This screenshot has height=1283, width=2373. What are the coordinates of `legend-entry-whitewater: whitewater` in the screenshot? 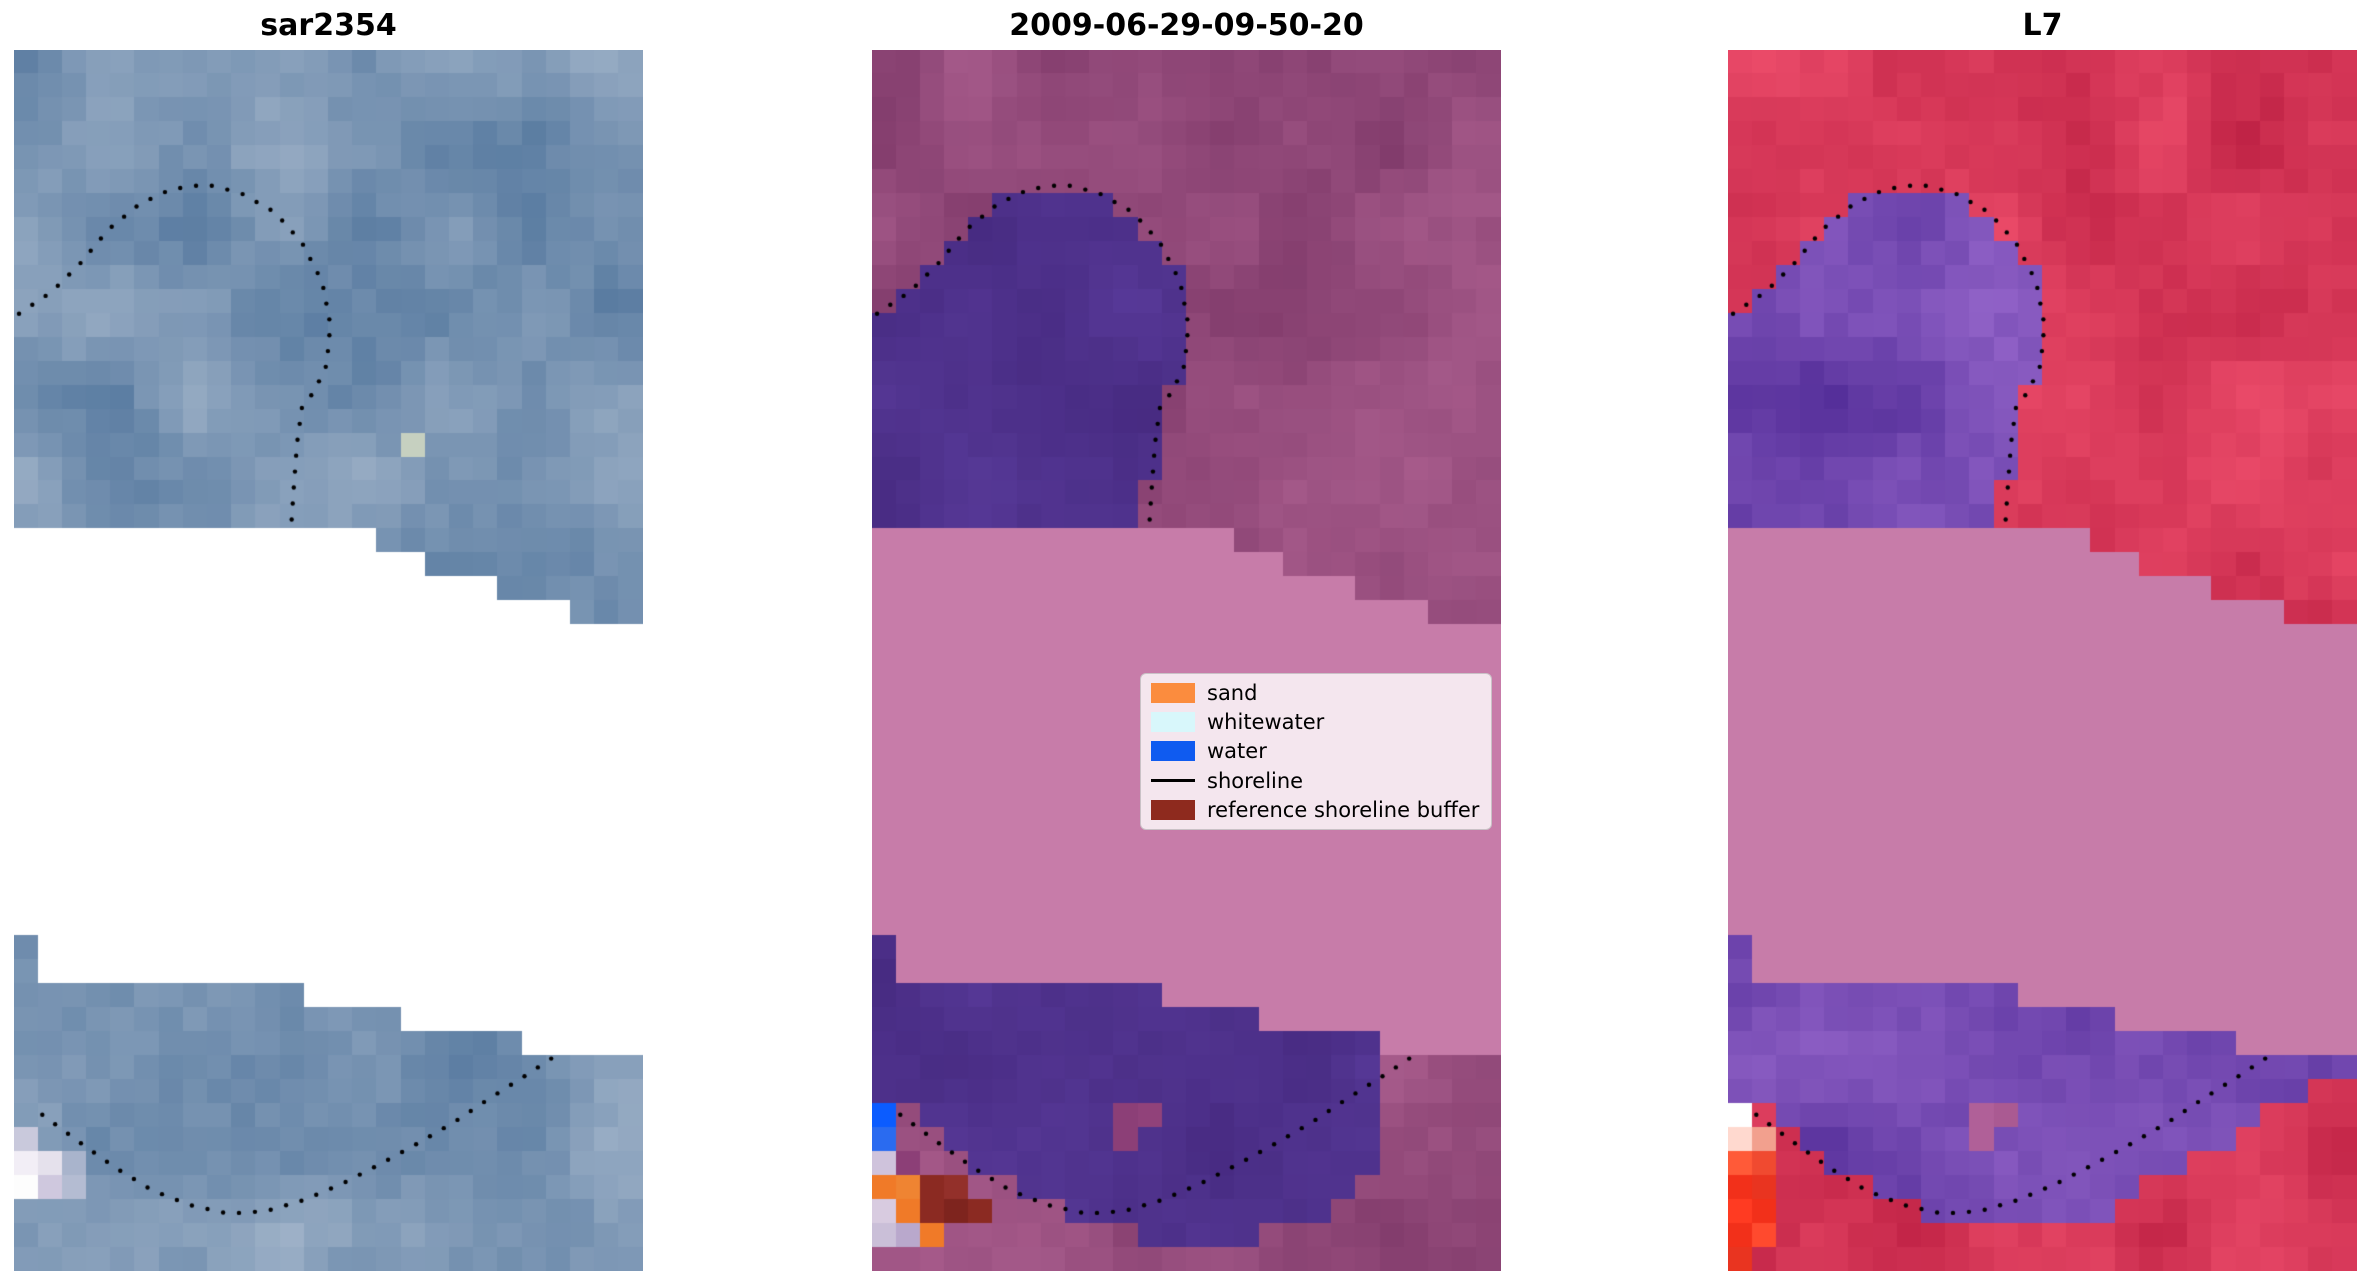 It's located at (1316, 722).